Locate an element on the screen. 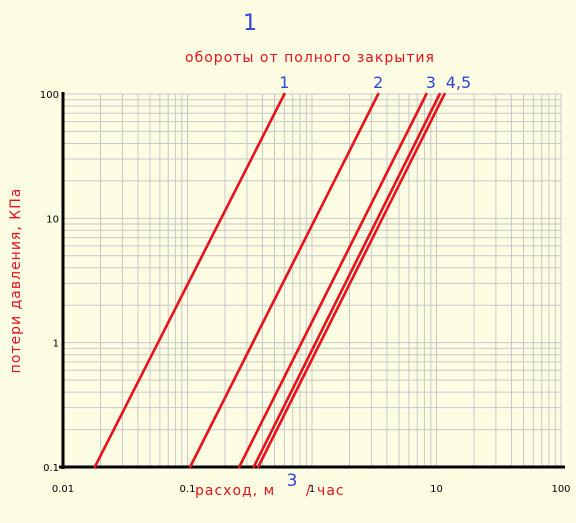 The image size is (576, 523). y-tick-label: 1 is located at coordinates (56, 344).